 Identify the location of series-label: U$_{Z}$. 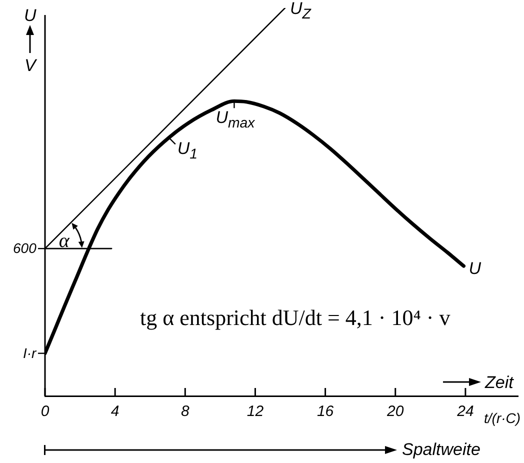
(300, 11).